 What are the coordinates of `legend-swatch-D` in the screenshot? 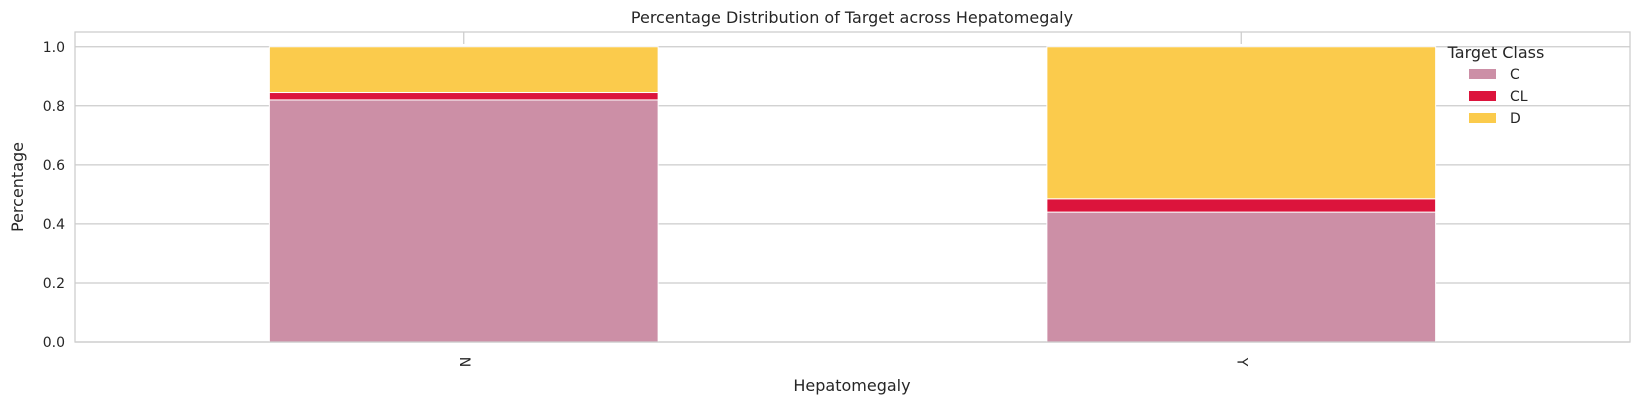 It's located at (1482, 118).